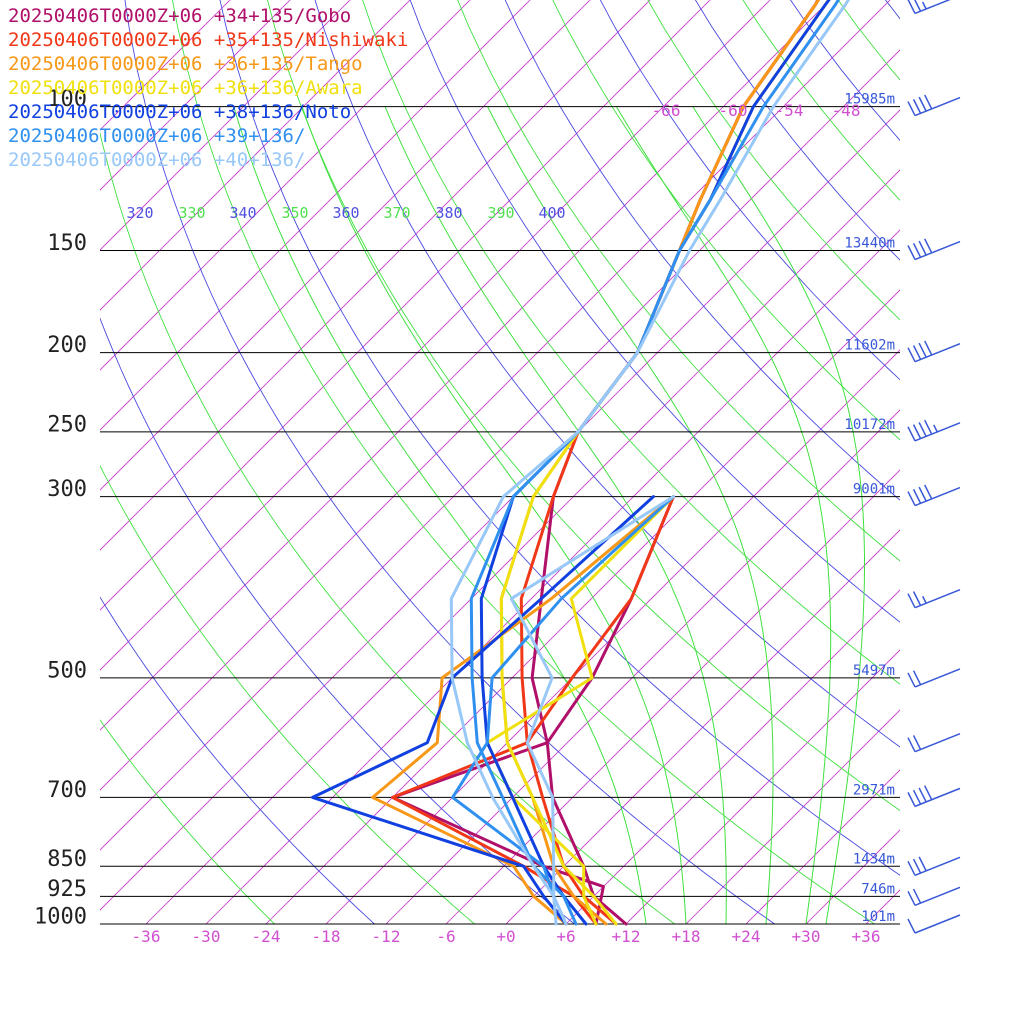  I want to click on x-tick-label: +30, so click(806, 936).